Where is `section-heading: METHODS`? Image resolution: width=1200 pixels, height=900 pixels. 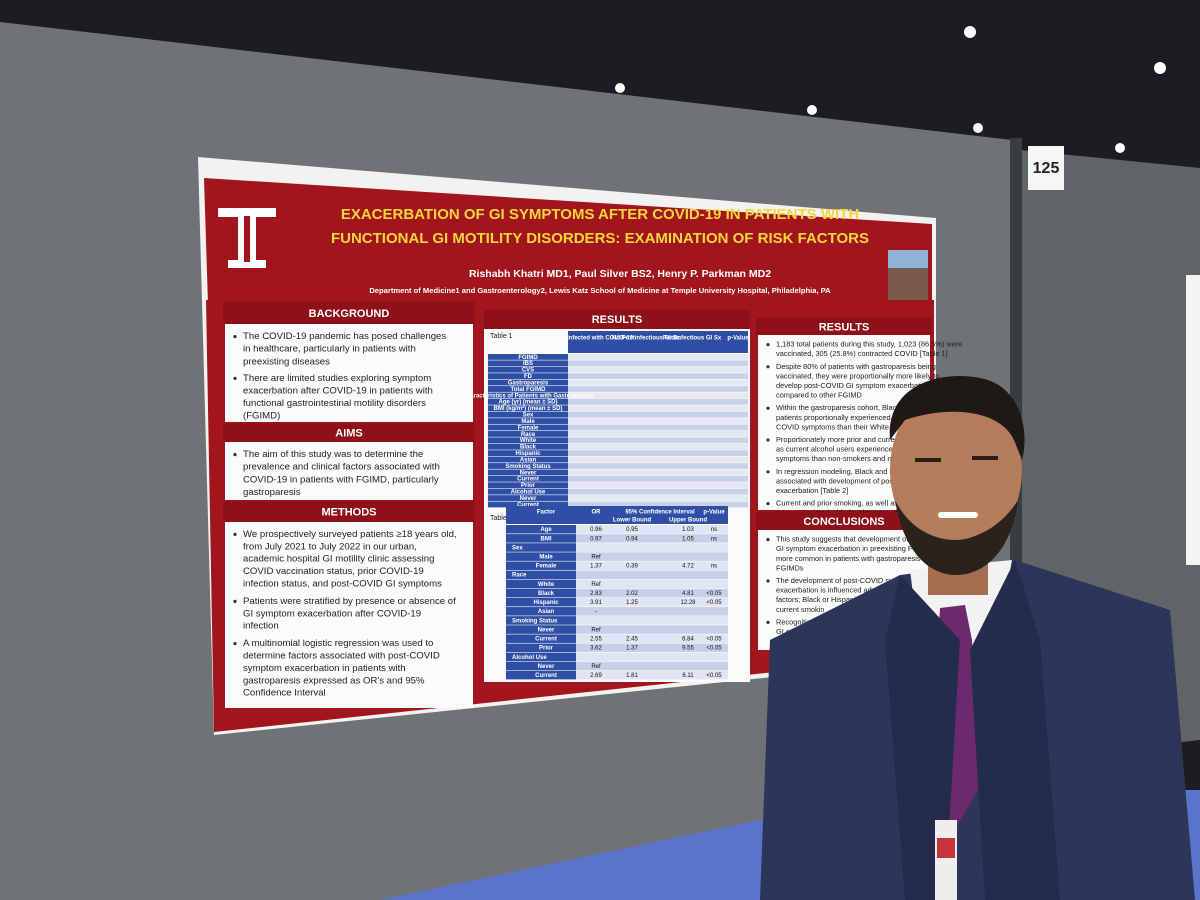
section-heading: METHODS is located at coordinates (349, 512).